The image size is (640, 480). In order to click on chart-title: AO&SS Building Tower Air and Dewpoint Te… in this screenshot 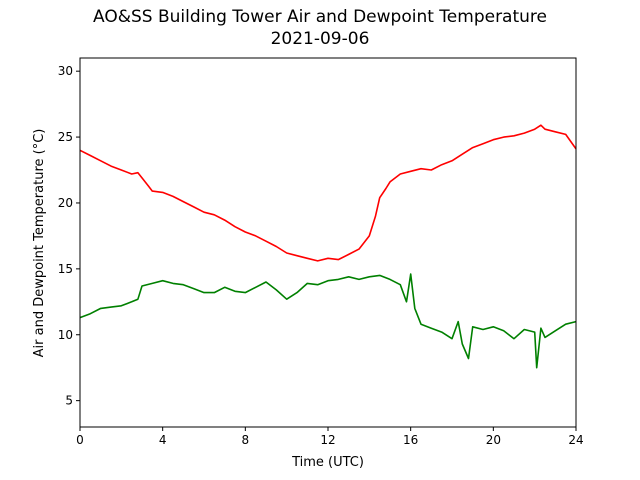, I will do `click(319, 17)`.